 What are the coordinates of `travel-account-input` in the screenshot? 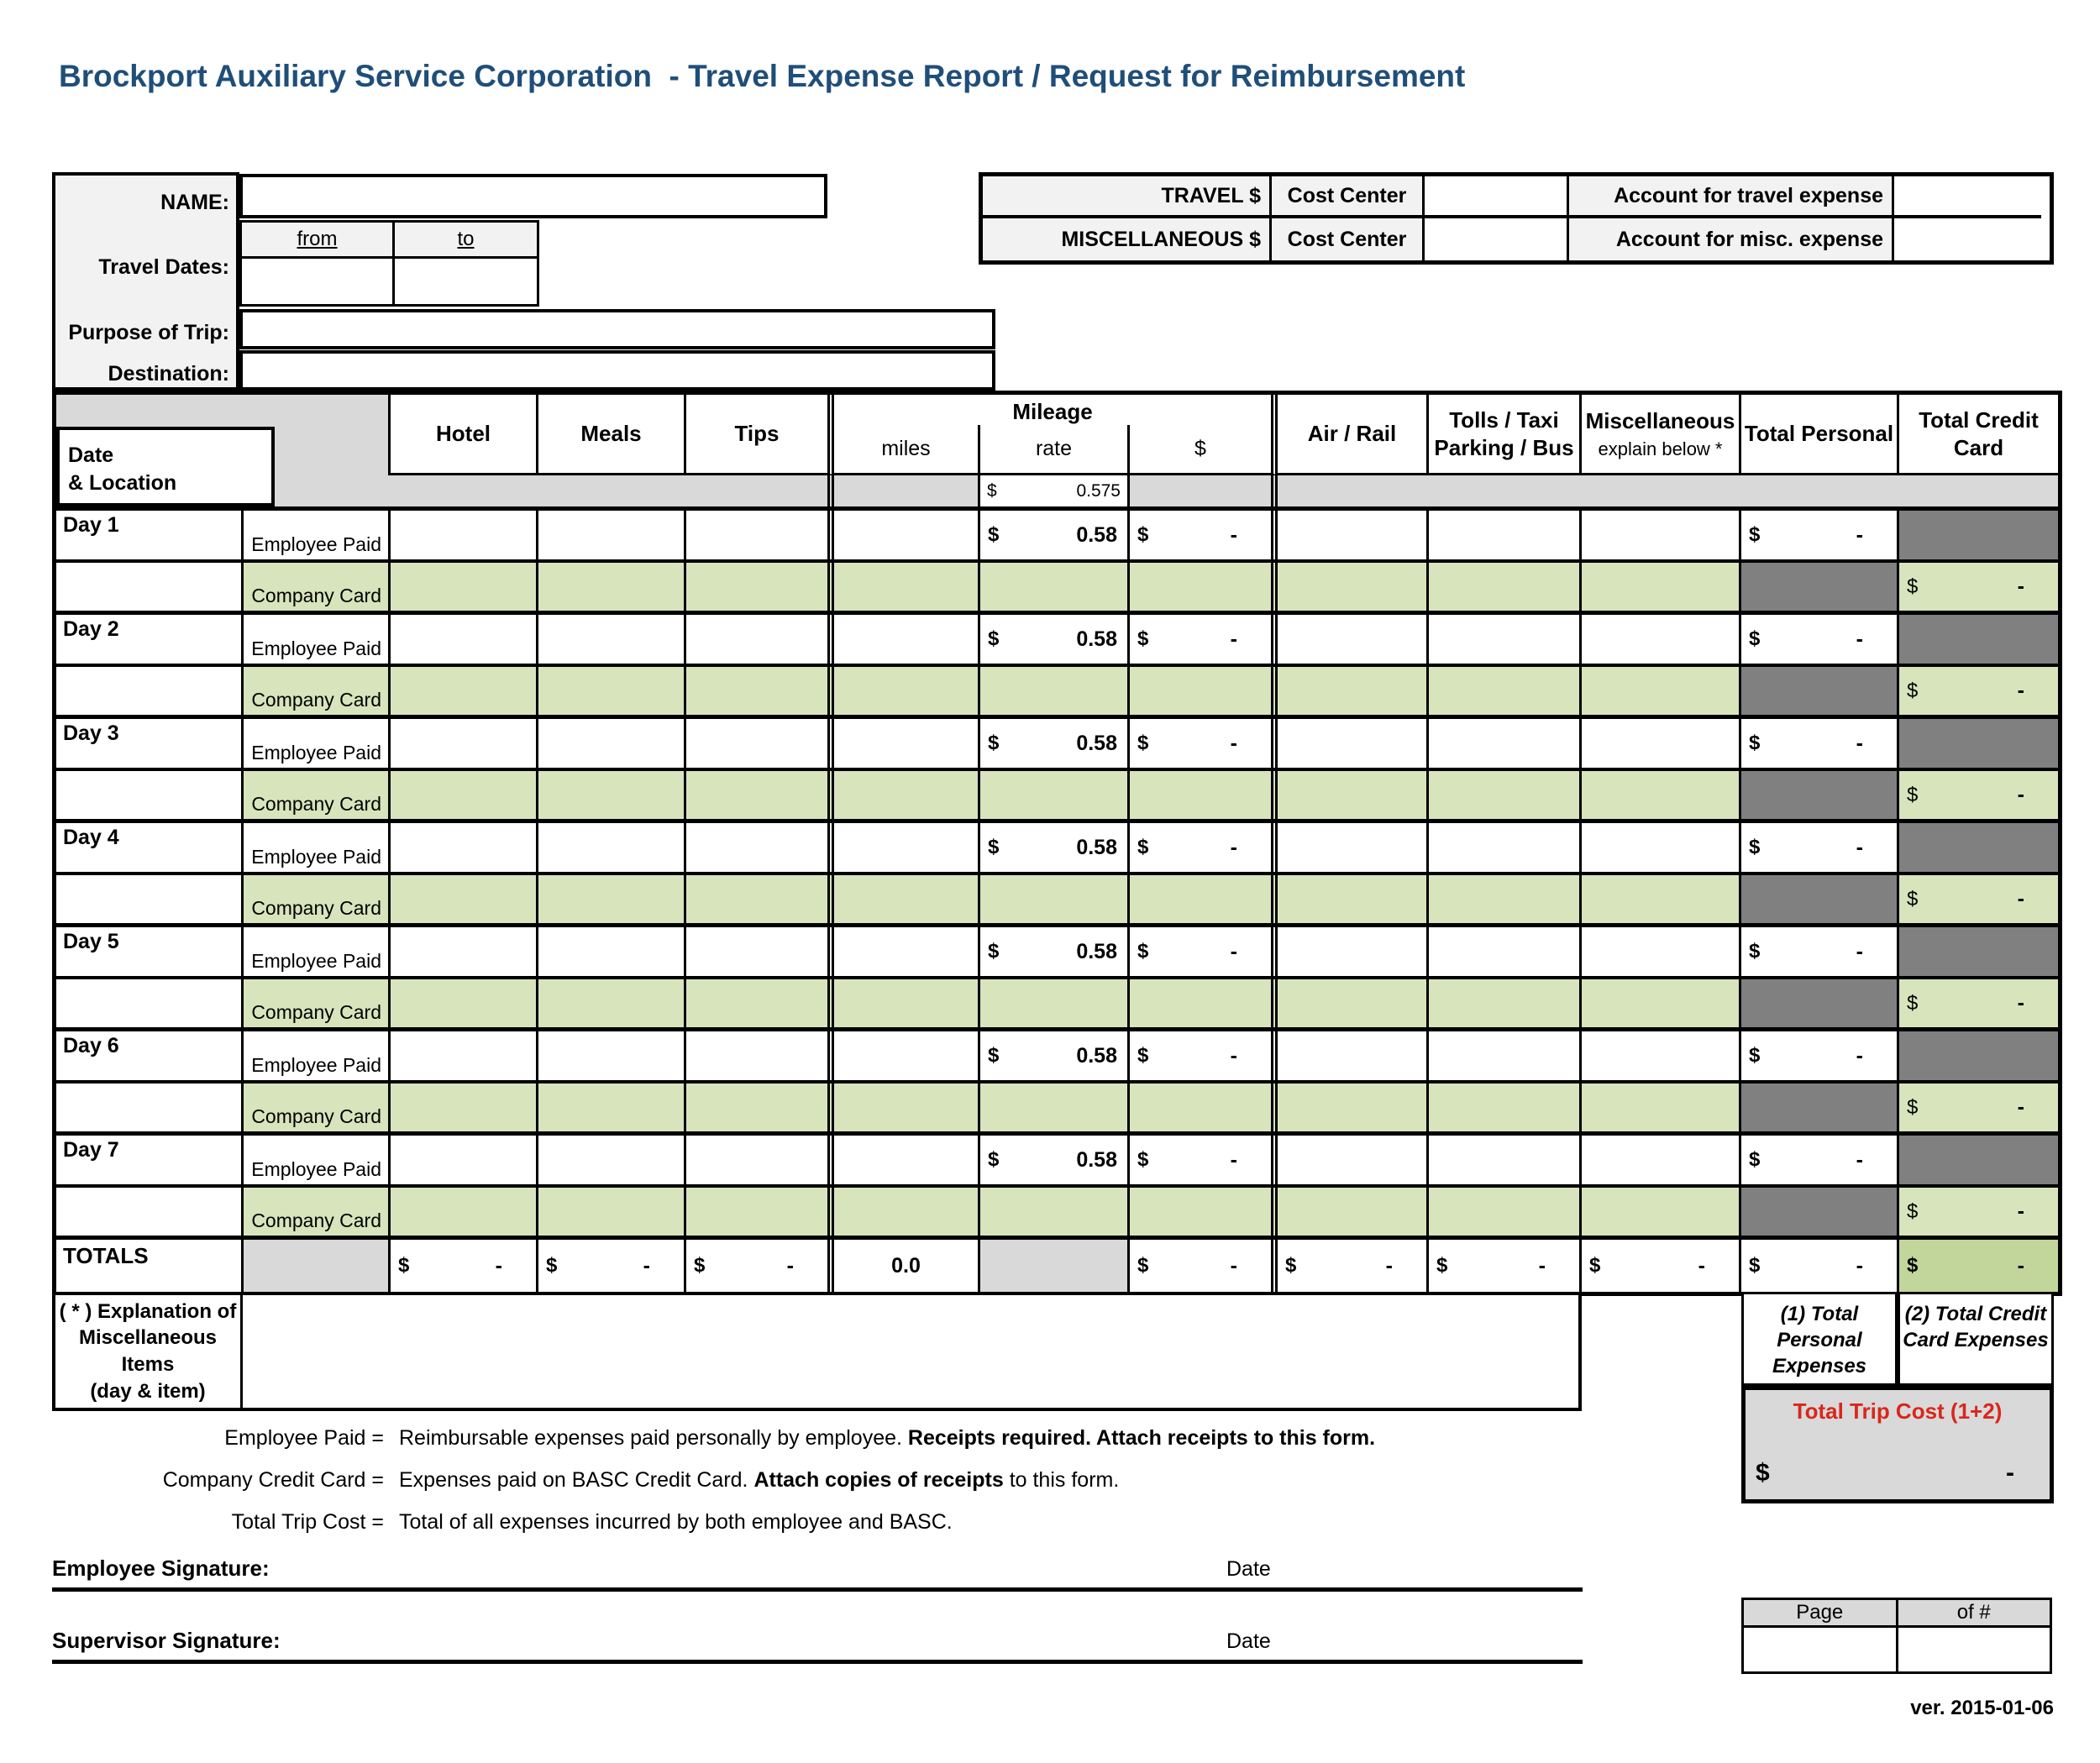 It's located at (1967, 197).